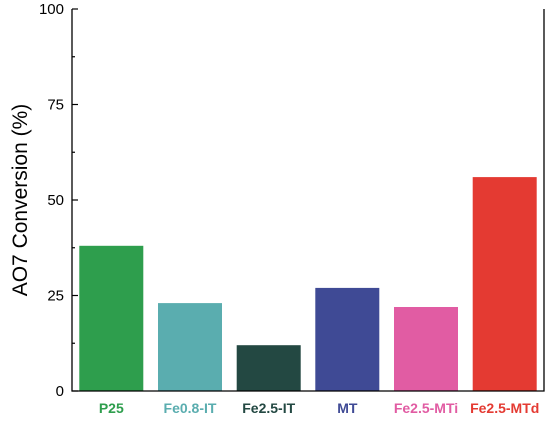 The width and height of the screenshot is (550, 422). What do you see at coordinates (426, 408) in the screenshot?
I see `x-tick-label: Fe2.5-MTi` at bounding box center [426, 408].